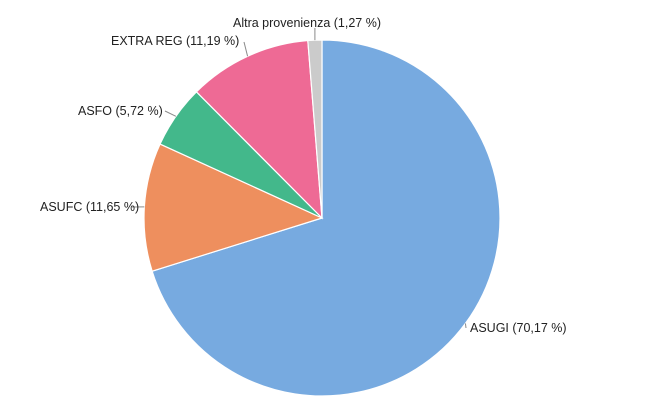 This screenshot has height=419, width=645. What do you see at coordinates (89, 207) in the screenshot?
I see `label-asufc: ASUFC (11,65 %)` at bounding box center [89, 207].